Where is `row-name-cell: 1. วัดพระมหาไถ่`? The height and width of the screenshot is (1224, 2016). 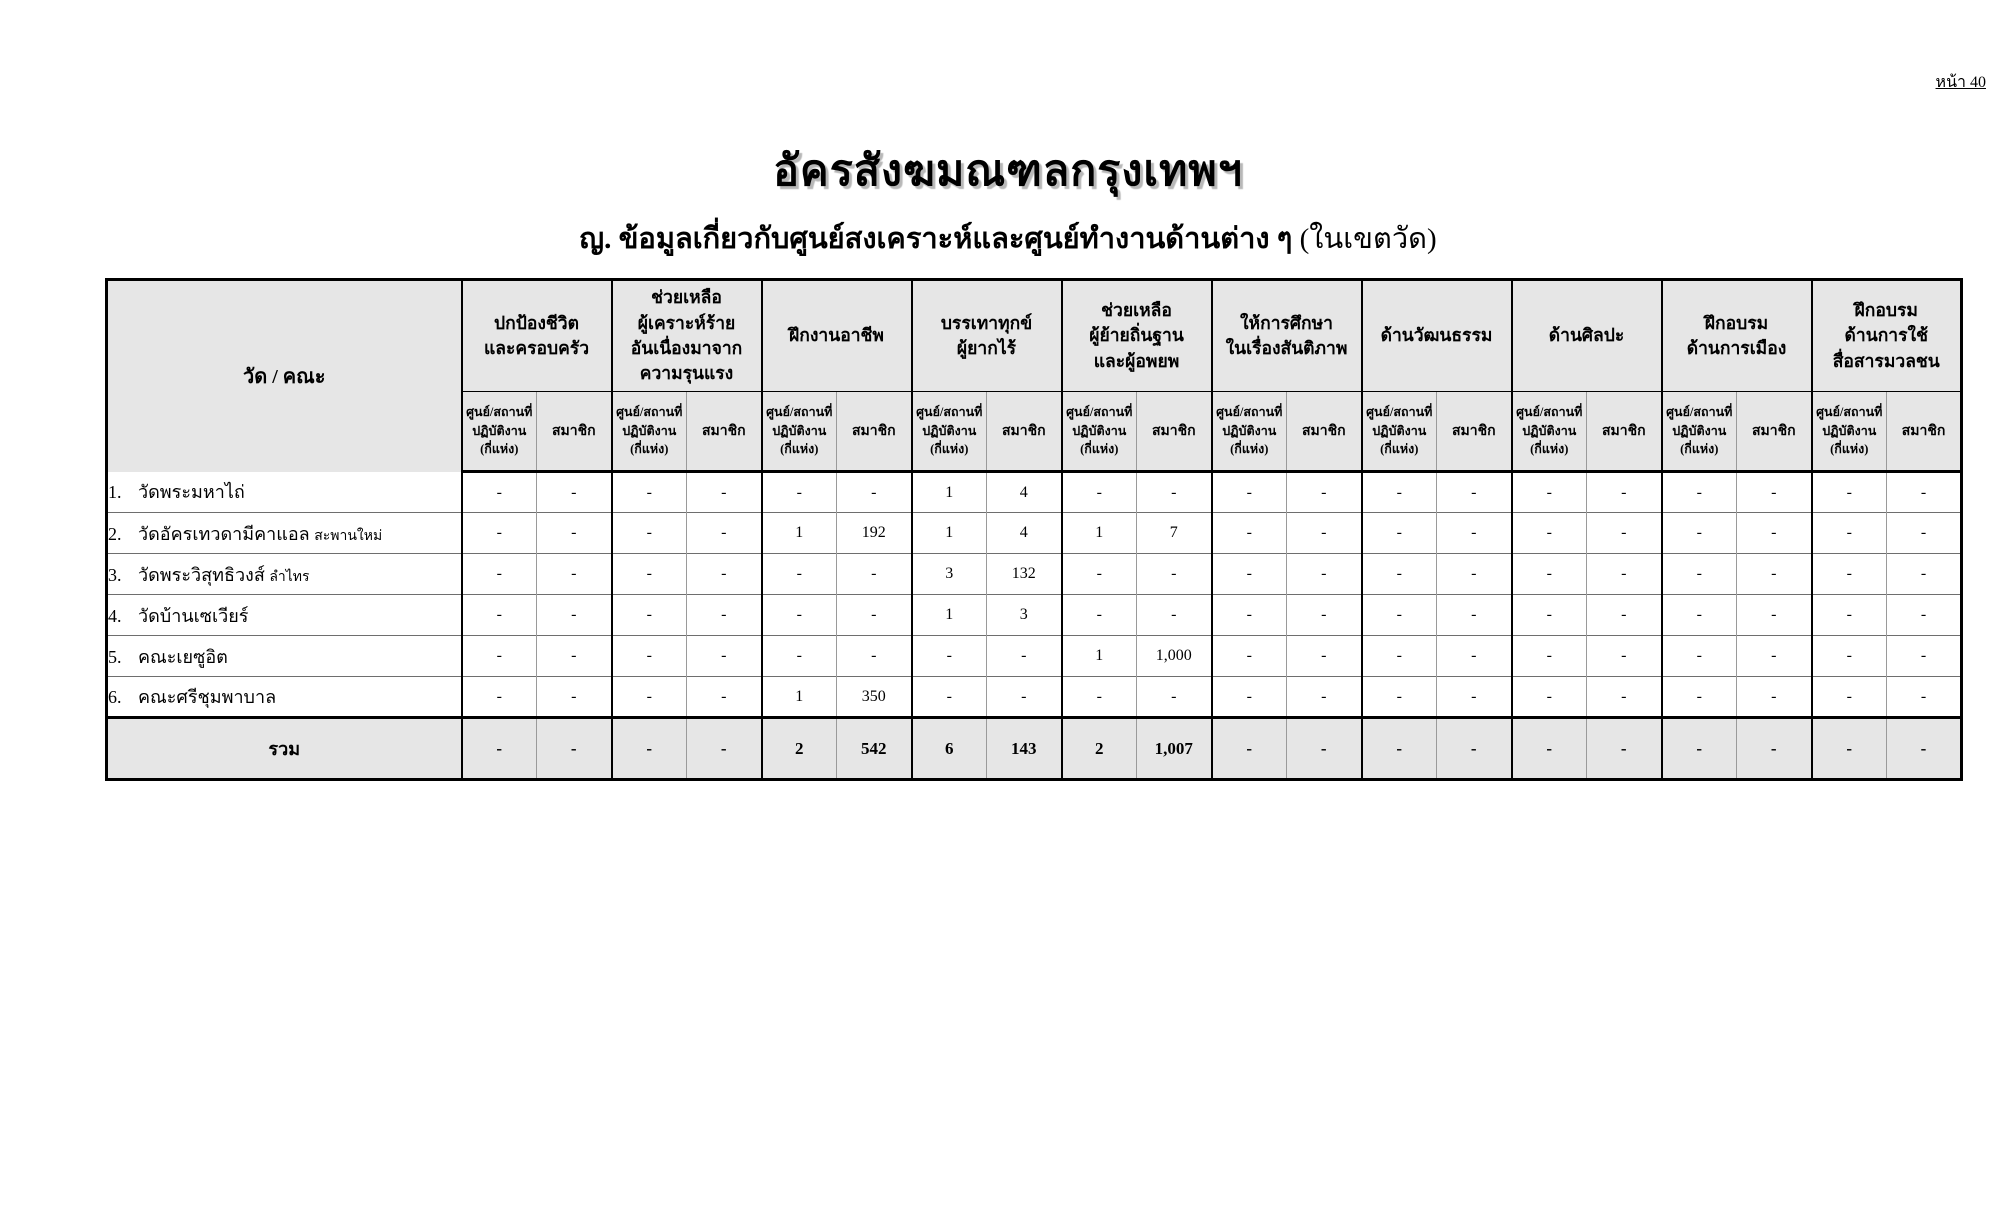
row-name-cell: 1. วัดพระมหาไถ่ is located at coordinates (284, 492).